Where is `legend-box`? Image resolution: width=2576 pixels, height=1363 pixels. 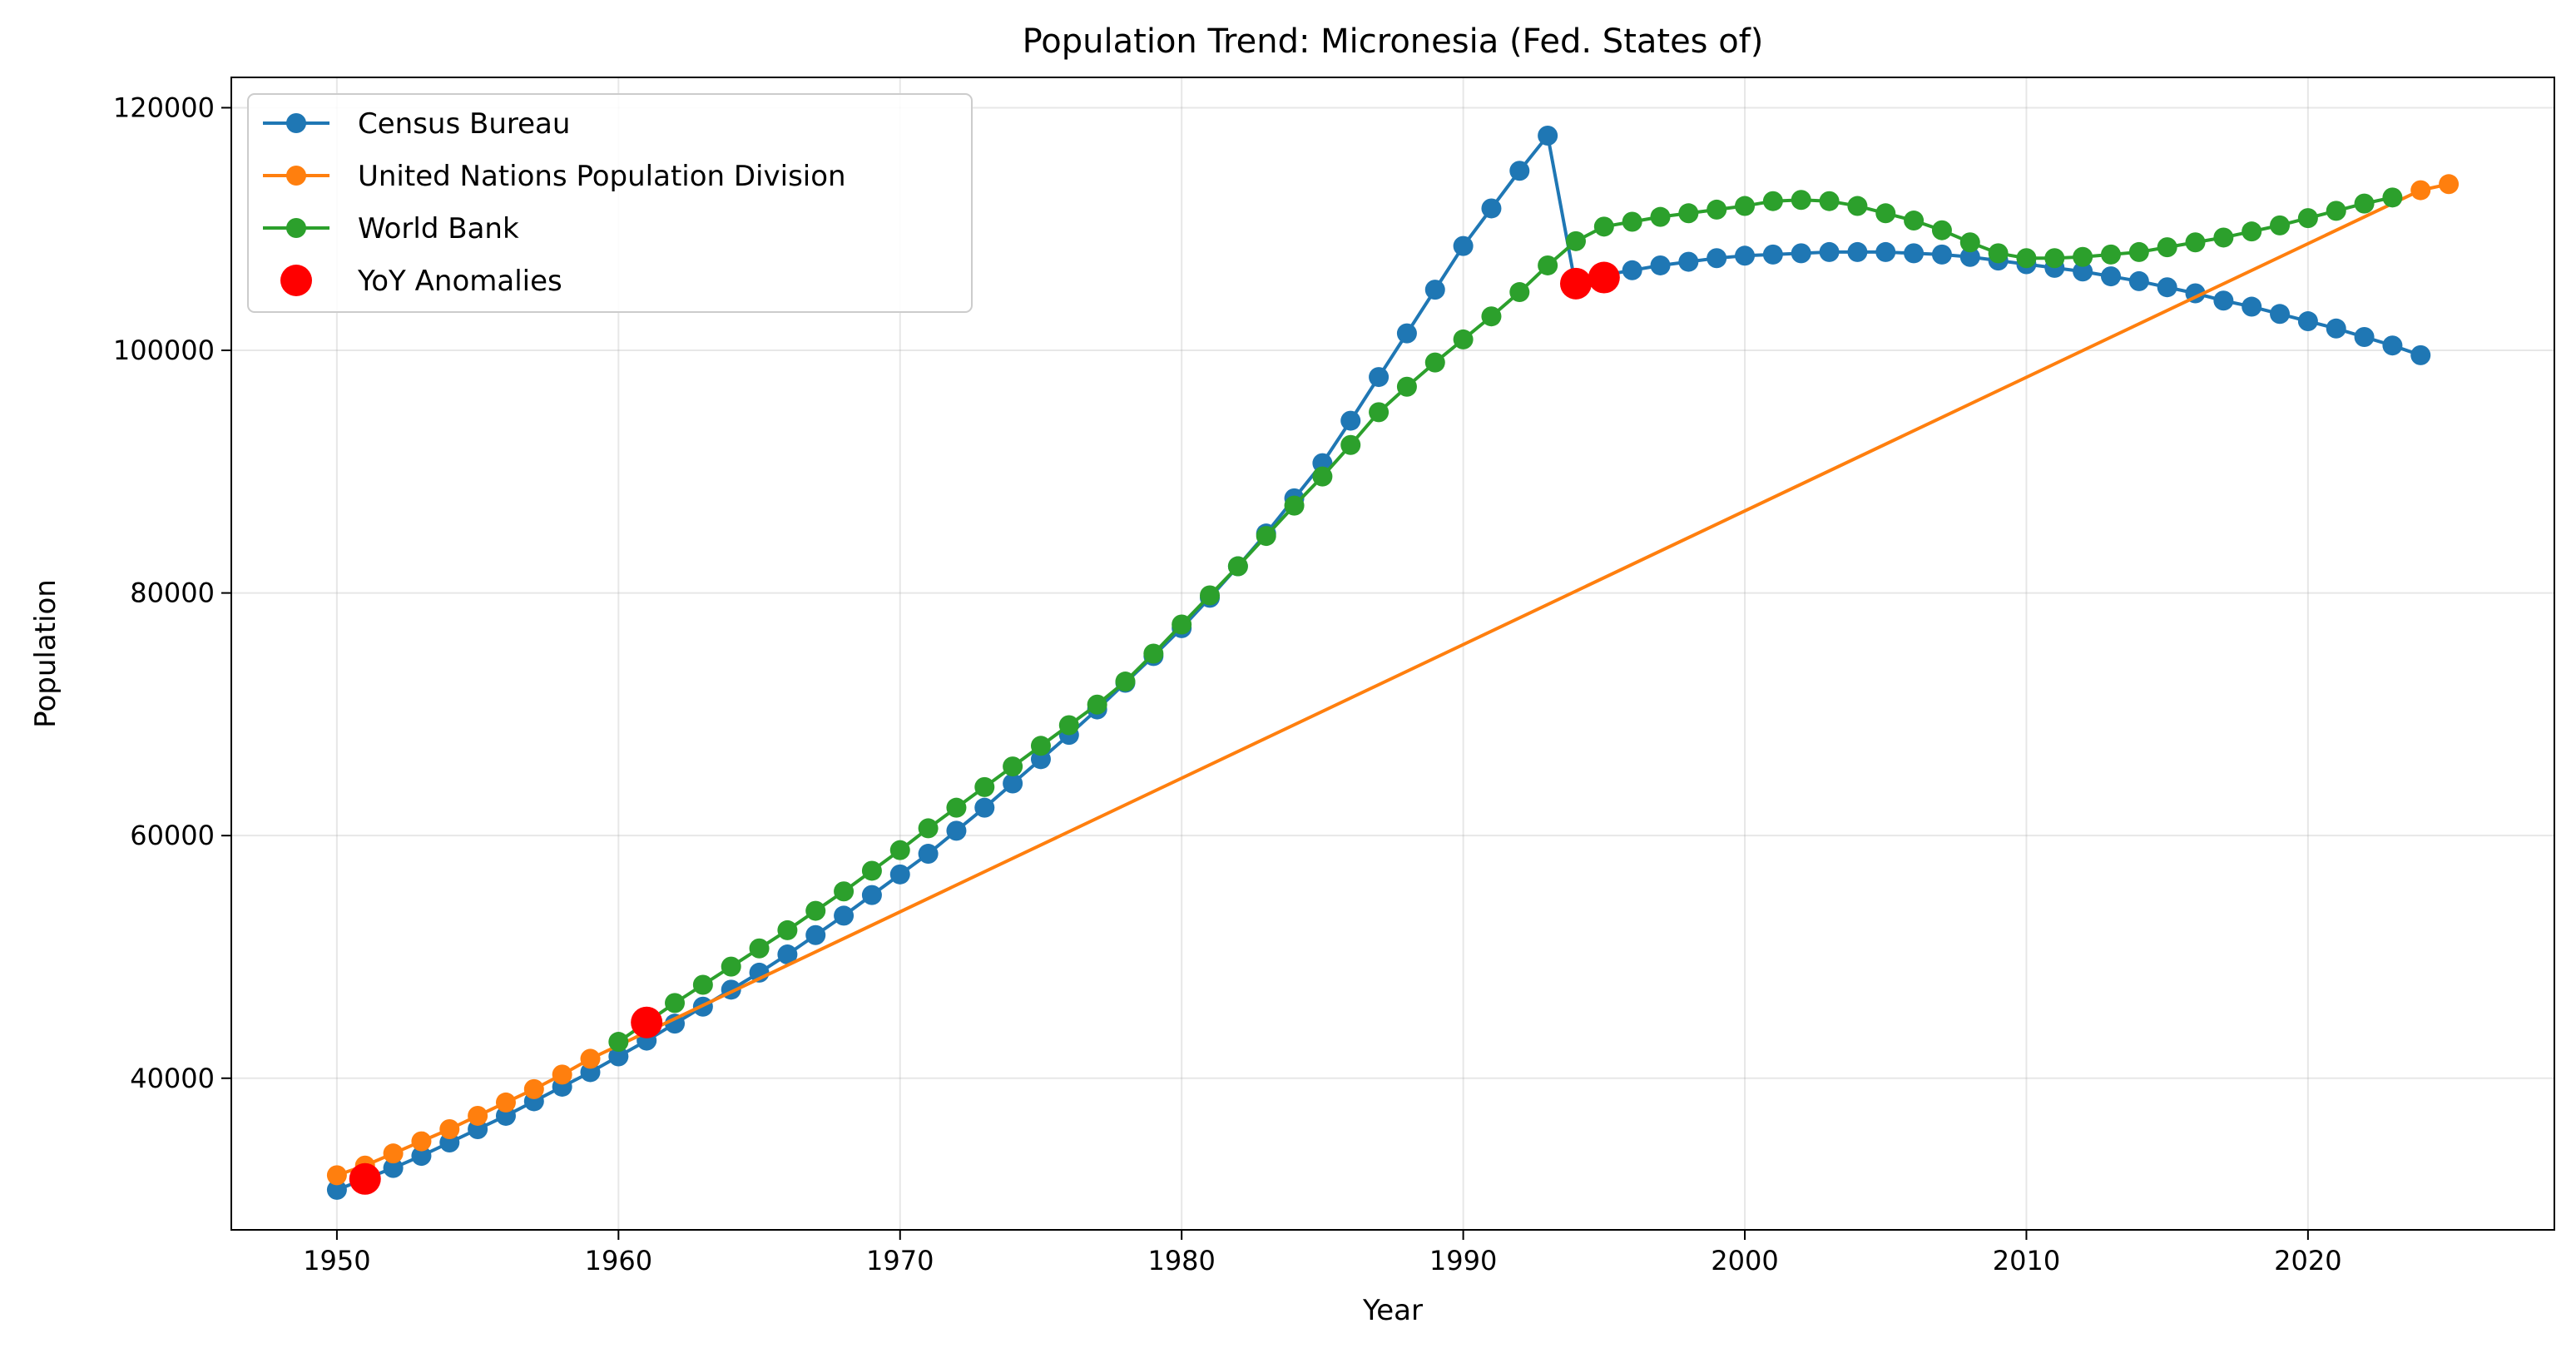 legend-box is located at coordinates (610, 203).